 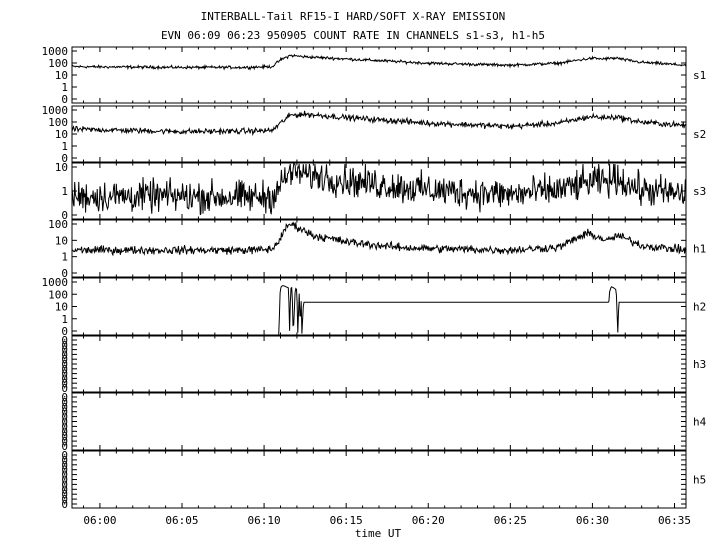 I want to click on x-tick-label: 06:35, so click(x=674, y=520).